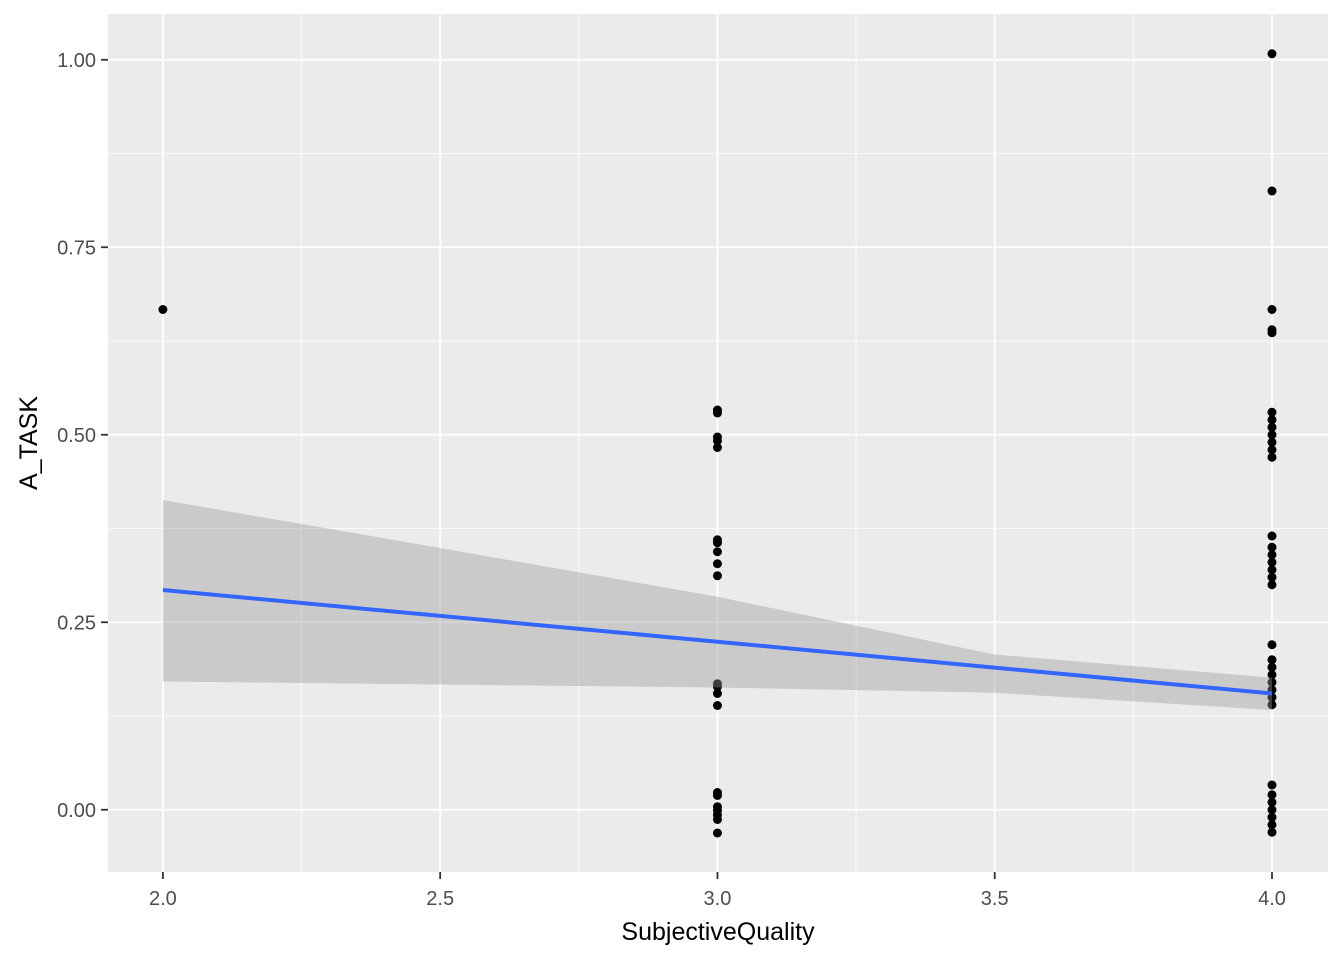 The height and width of the screenshot is (960, 1344). What do you see at coordinates (76, 436) in the screenshot?
I see `y-tick-label: 0.50` at bounding box center [76, 436].